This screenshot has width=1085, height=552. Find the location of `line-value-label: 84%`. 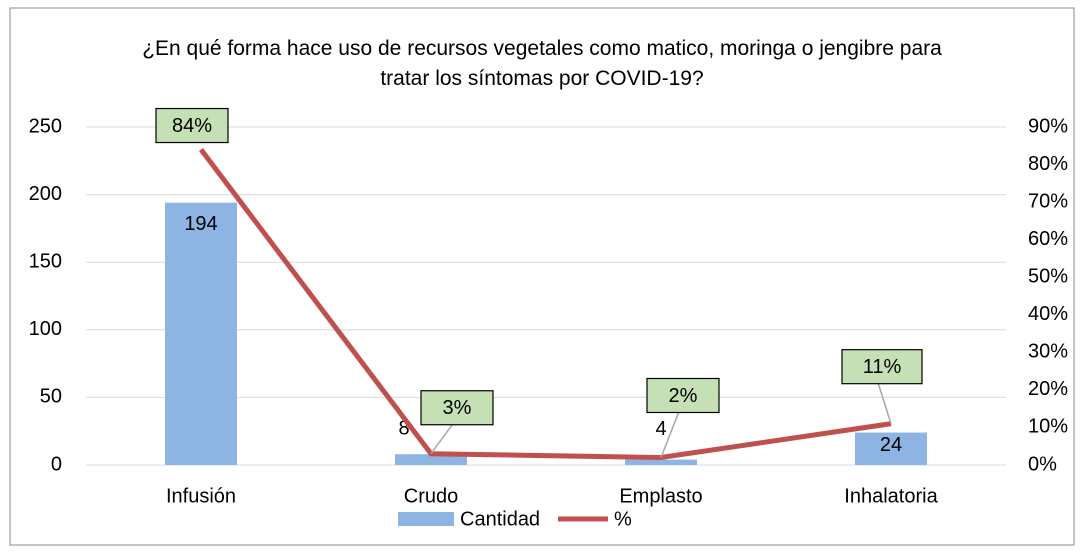

line-value-label: 84% is located at coordinates (192, 126).